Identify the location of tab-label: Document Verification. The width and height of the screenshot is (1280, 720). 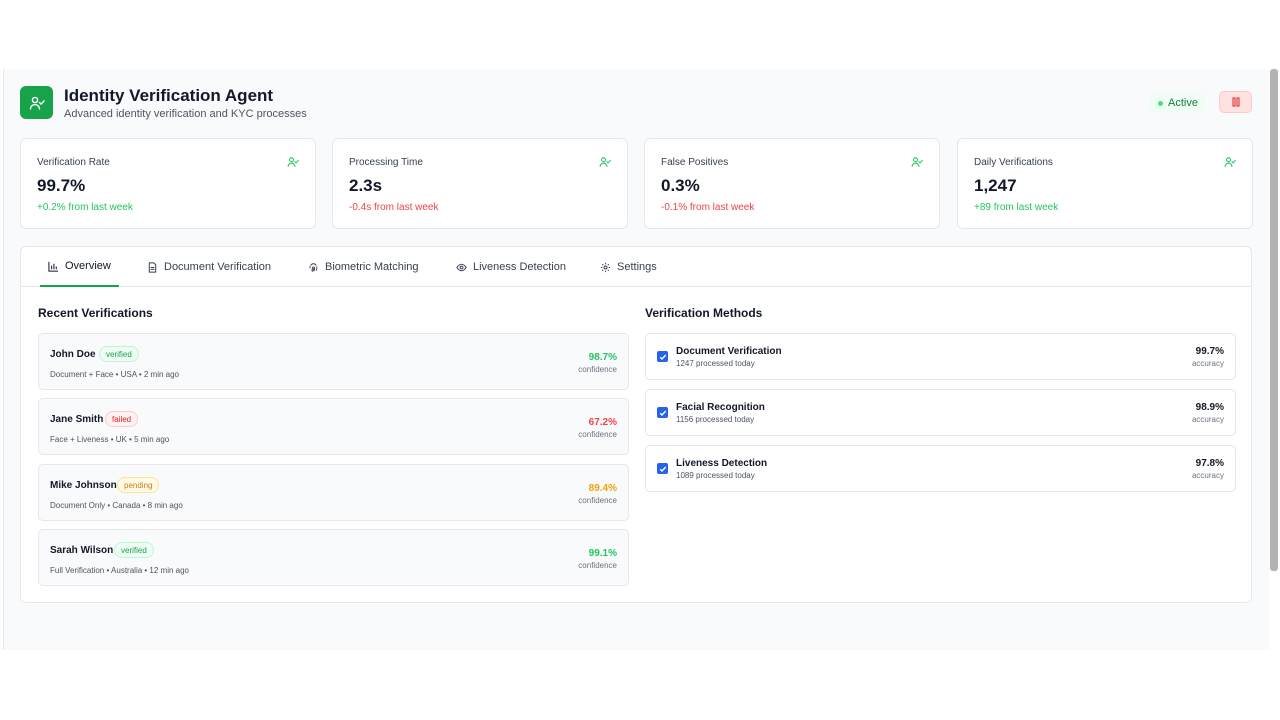
(217, 267).